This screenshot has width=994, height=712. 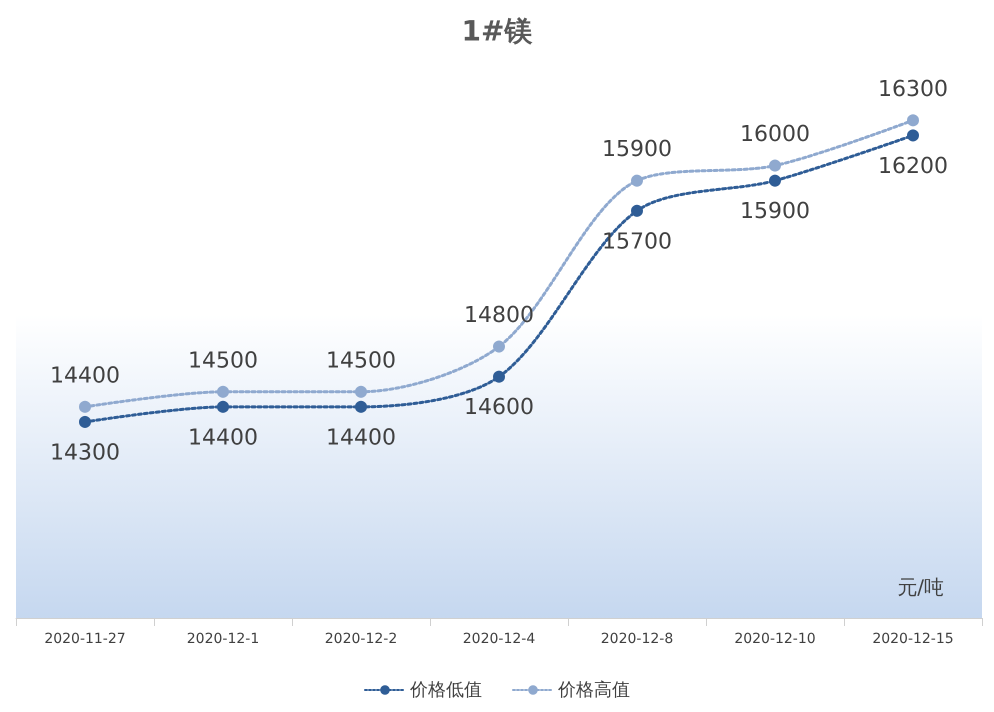 I want to click on x-tick-label: 2020-12-10, so click(x=775, y=639).